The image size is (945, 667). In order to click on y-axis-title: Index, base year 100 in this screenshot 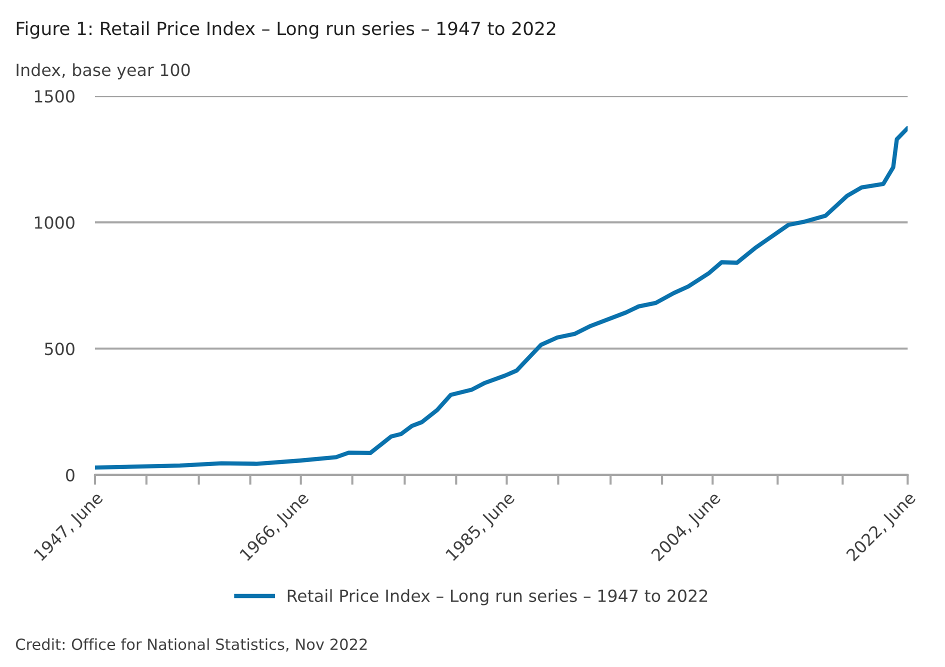, I will do `click(103, 71)`.